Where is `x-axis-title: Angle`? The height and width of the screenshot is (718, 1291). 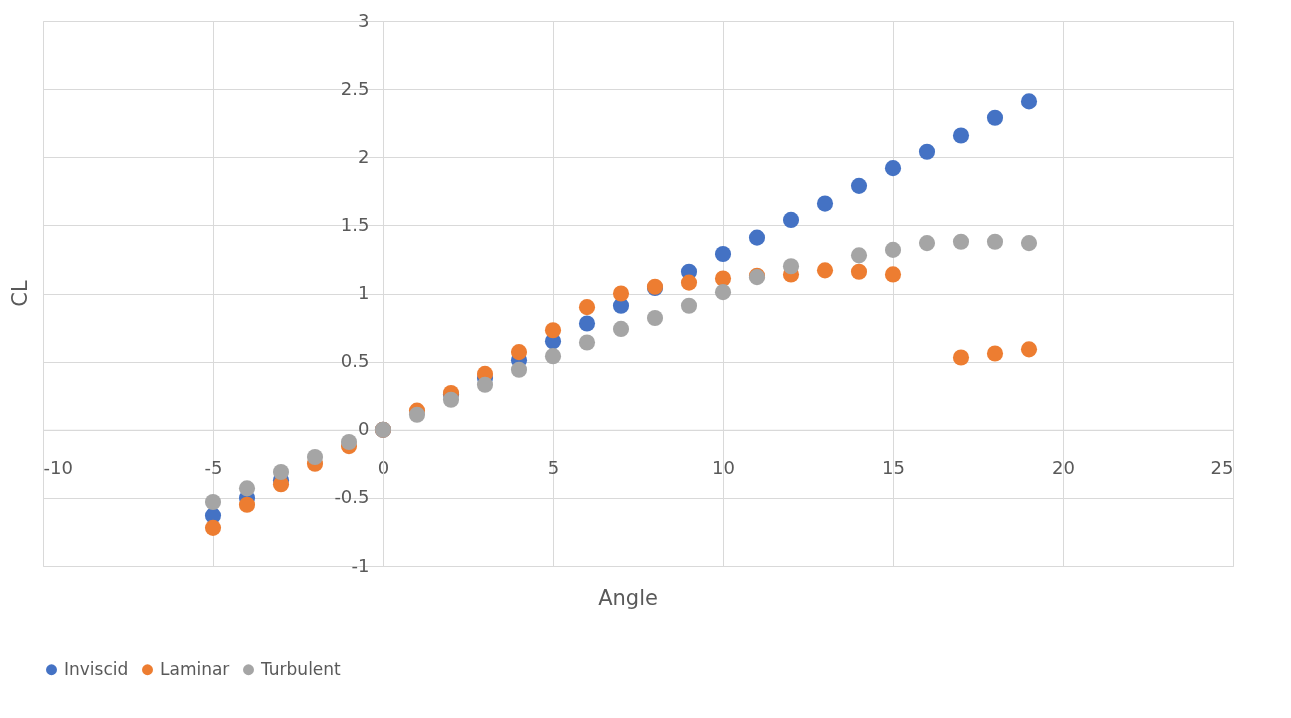
x-axis-title: Angle is located at coordinates (628, 598).